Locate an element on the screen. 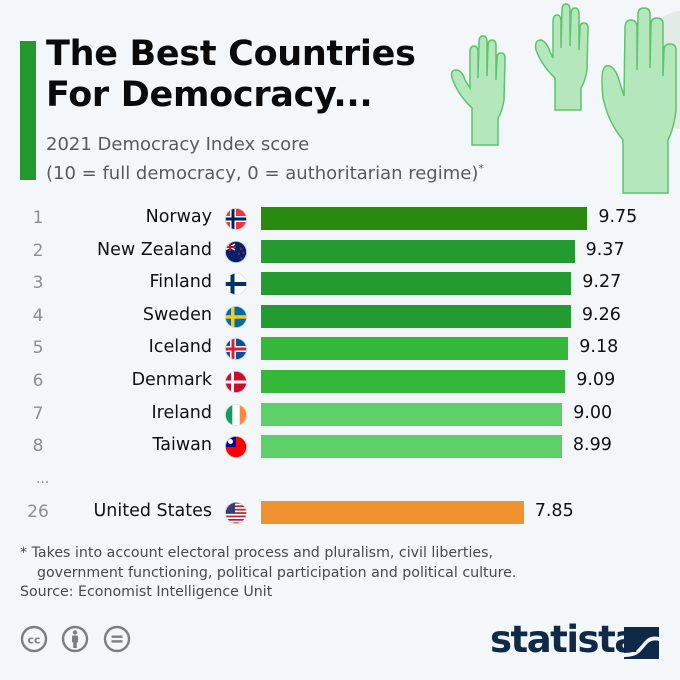 The image size is (680, 680). value-label: 9.37 is located at coordinates (605, 250).